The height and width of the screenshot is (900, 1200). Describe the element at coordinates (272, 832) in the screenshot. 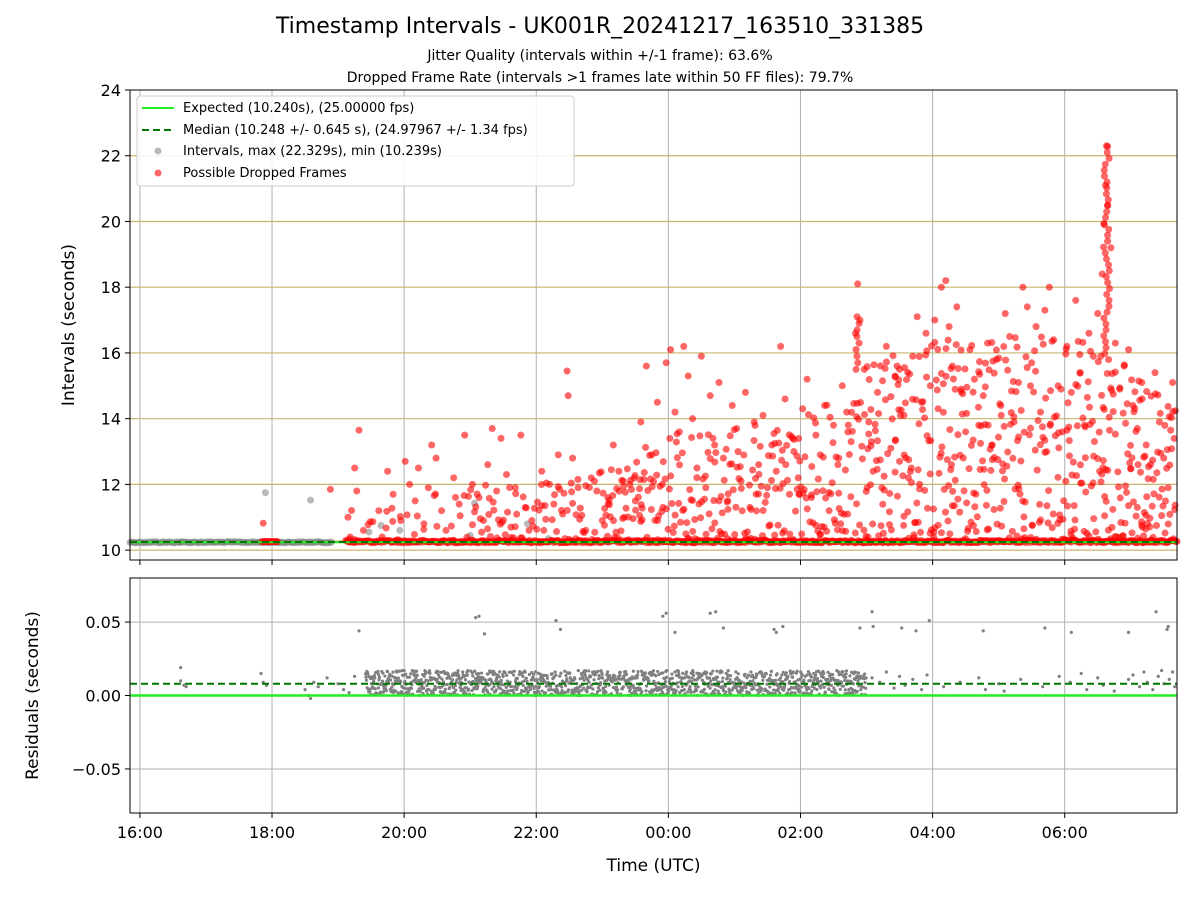

I see `residuals-xtick-label: 18:00` at that location.